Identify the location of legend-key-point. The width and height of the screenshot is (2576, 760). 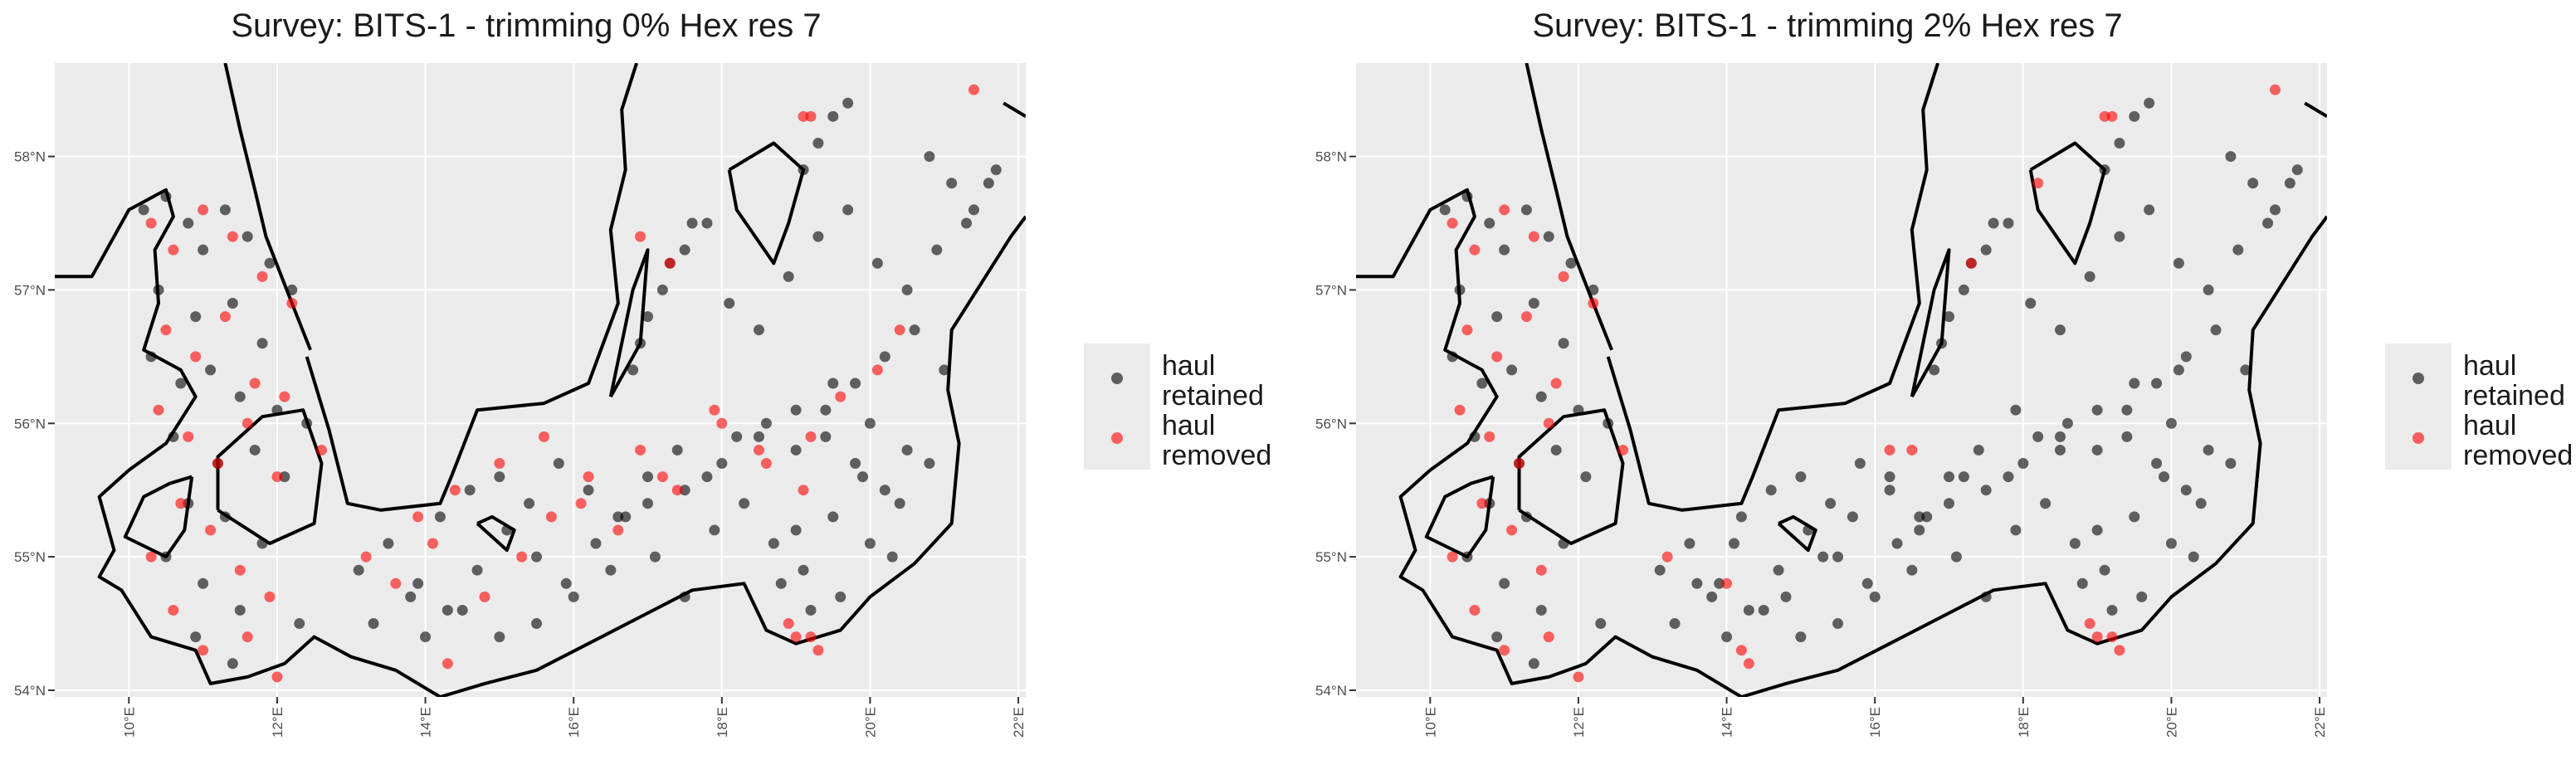
(1117, 438).